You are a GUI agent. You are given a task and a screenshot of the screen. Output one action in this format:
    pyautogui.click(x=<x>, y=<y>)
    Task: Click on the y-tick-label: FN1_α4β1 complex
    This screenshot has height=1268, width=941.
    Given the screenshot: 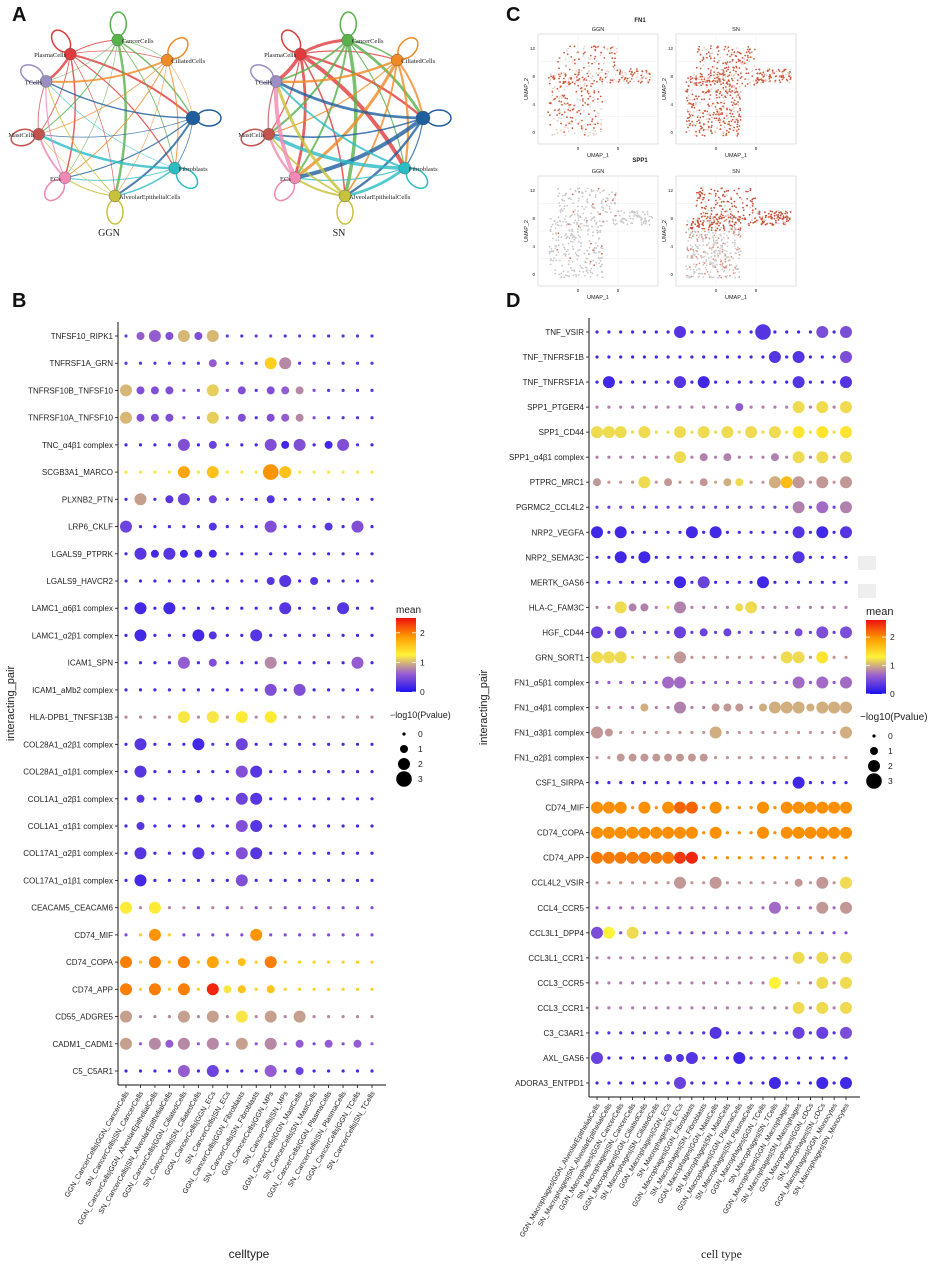 What is the action you would take?
    pyautogui.click(x=549, y=708)
    